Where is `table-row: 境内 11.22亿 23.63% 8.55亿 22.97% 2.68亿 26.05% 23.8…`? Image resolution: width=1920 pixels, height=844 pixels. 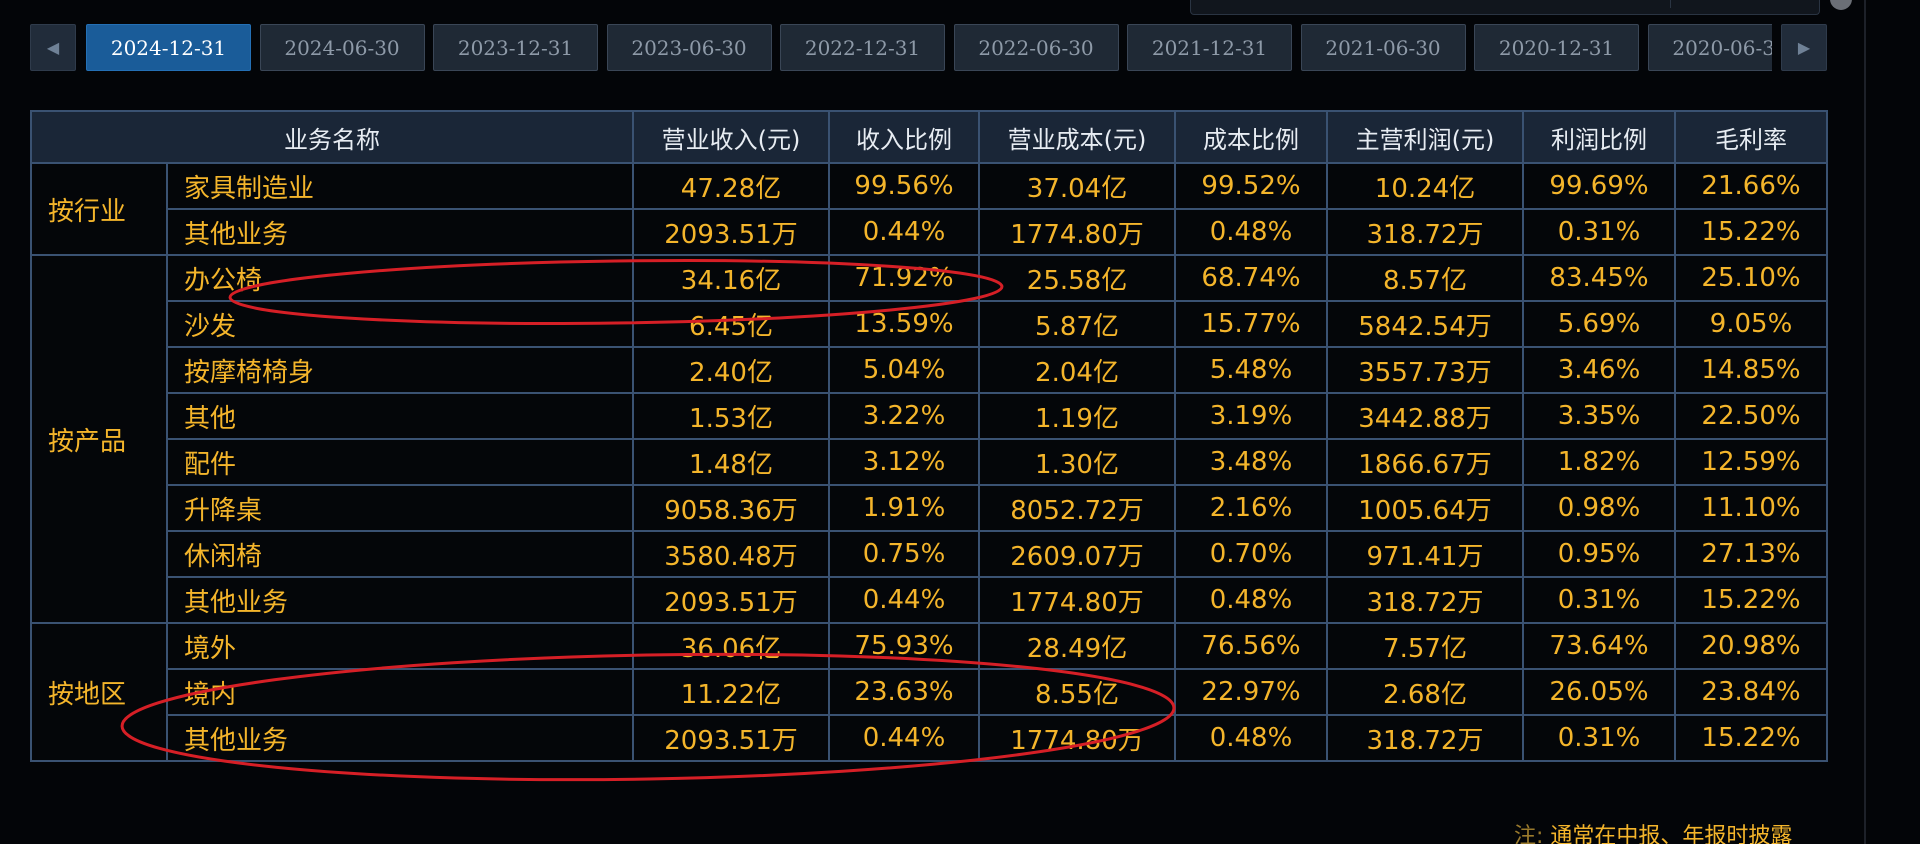 table-row: 境内 11.22亿 23.63% 8.55亿 22.97% 2.68亿 26.05% 23.8… is located at coordinates (929, 692).